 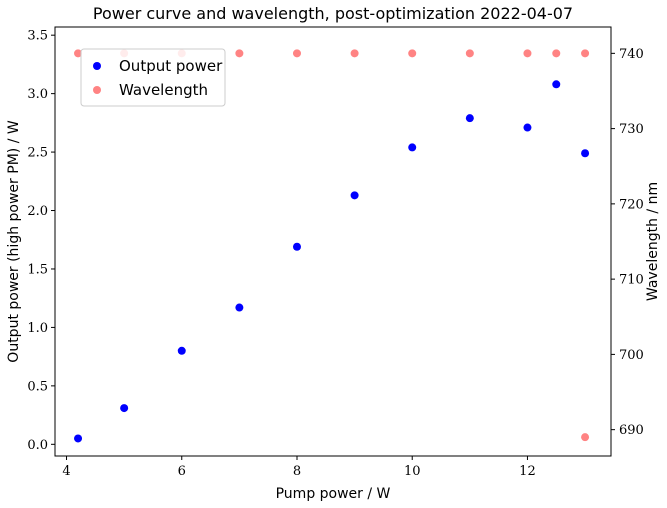 I want to click on y-tick-label: 2.0, so click(x=37, y=211).